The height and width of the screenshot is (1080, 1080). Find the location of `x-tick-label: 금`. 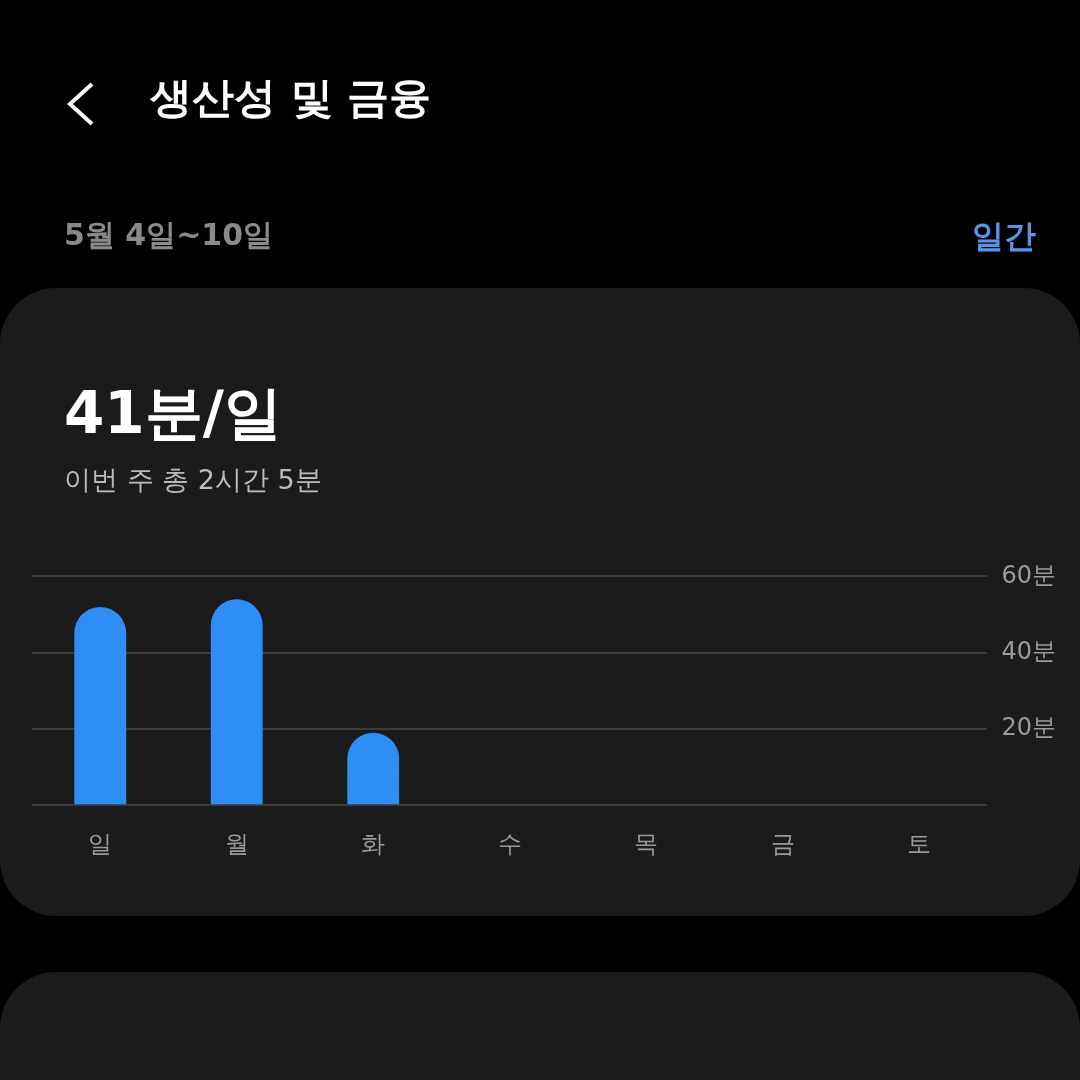

x-tick-label: 금 is located at coordinates (782, 843).